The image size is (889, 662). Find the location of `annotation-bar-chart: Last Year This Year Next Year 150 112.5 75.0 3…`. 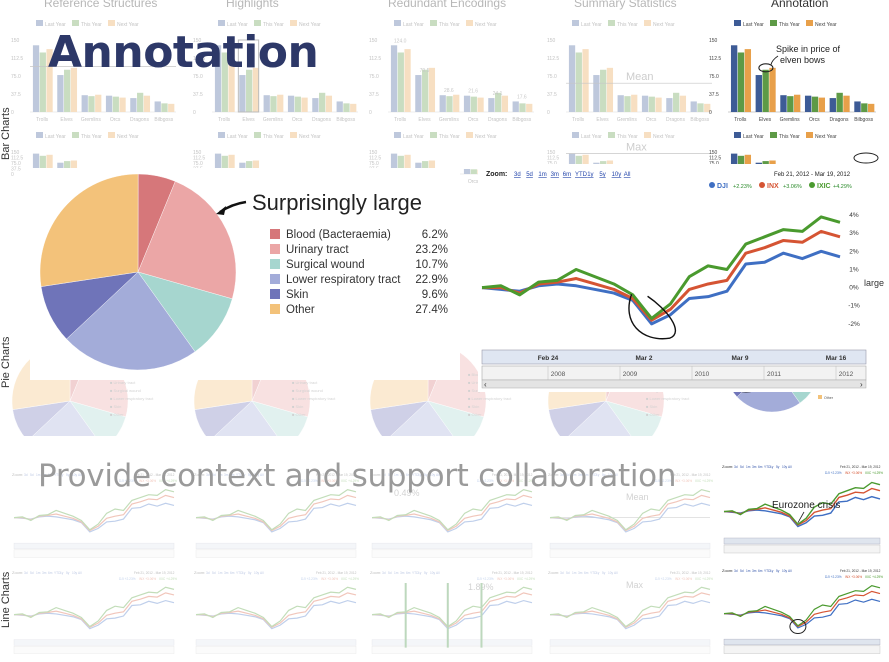

annotation-bar-chart: Last Year This Year Next Year 150 112.5 75.0 3… is located at coordinates (792, 71).